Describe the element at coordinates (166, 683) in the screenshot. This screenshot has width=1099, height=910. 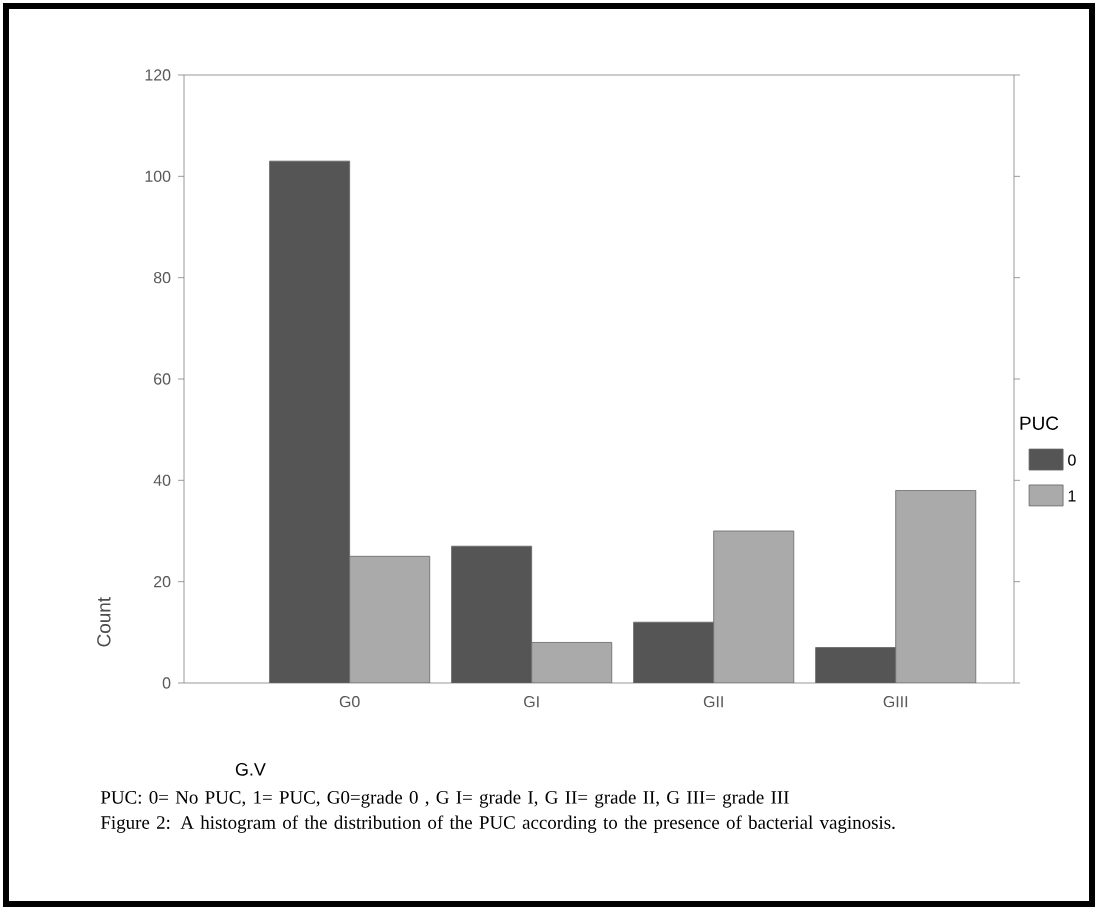
I see `y-tick-label: 0` at that location.